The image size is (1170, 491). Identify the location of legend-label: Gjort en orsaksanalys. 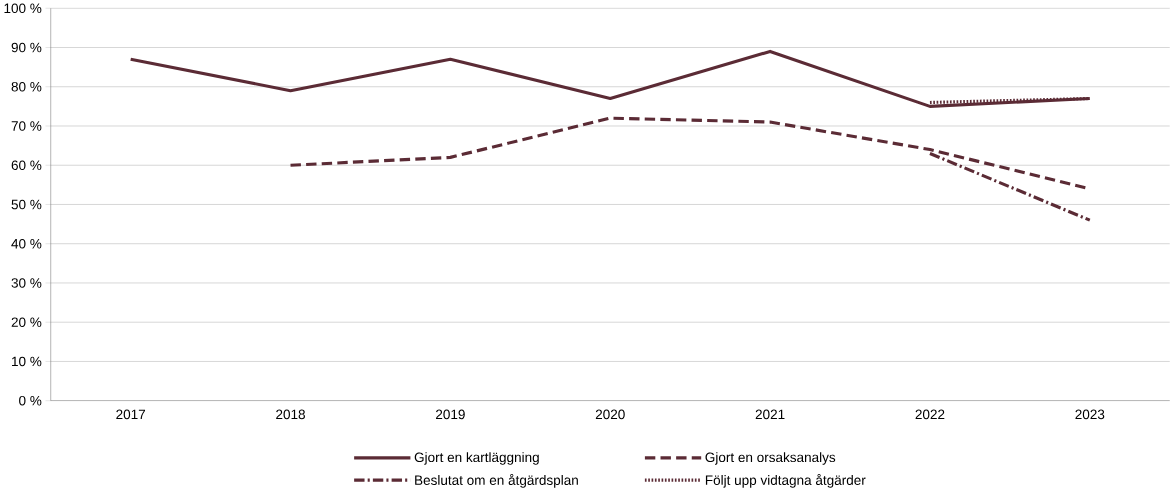
(770, 458).